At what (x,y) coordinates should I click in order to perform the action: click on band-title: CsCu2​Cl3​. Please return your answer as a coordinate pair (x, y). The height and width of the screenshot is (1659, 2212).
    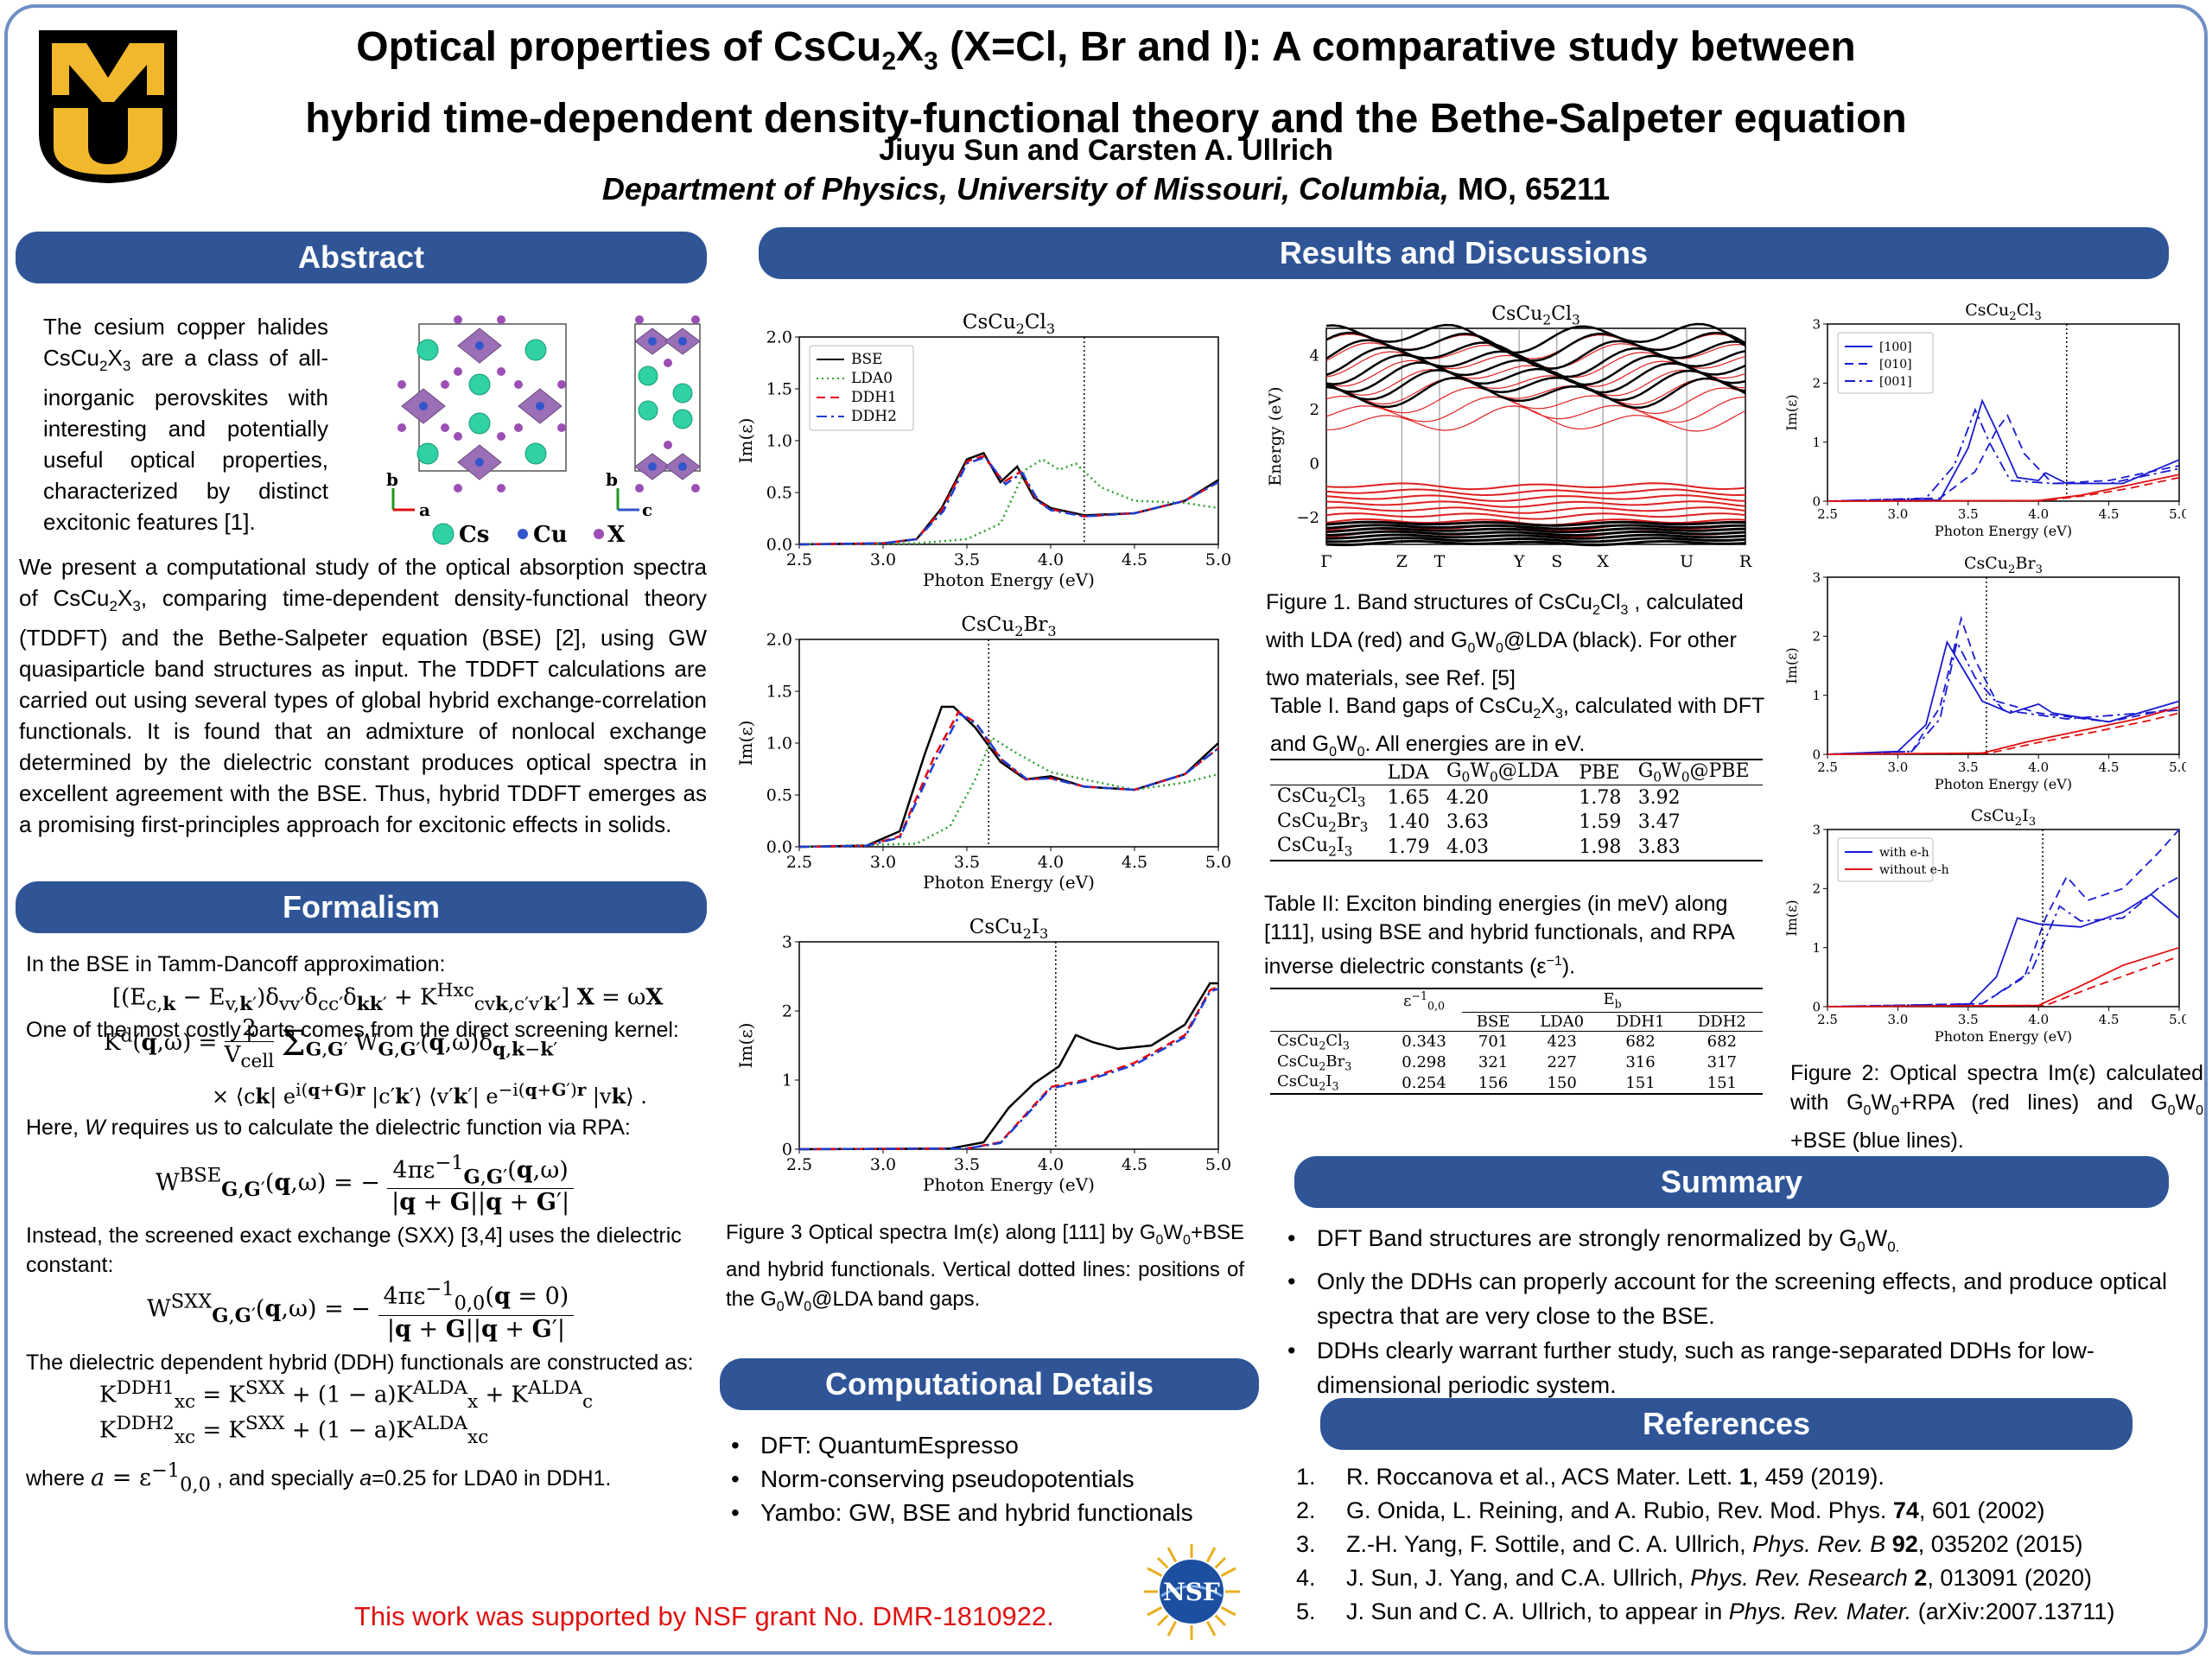
    Looking at the image, I should click on (1535, 315).